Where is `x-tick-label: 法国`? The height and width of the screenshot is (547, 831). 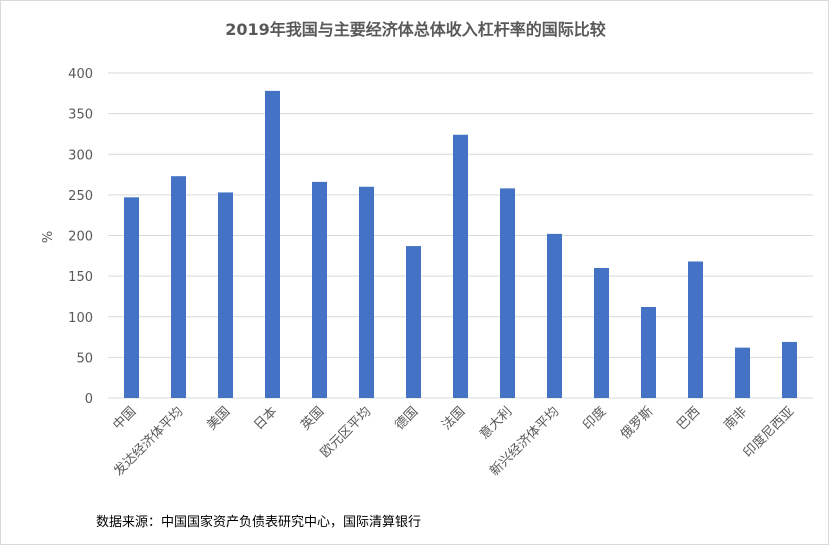 x-tick-label: 法国 is located at coordinates (453, 418).